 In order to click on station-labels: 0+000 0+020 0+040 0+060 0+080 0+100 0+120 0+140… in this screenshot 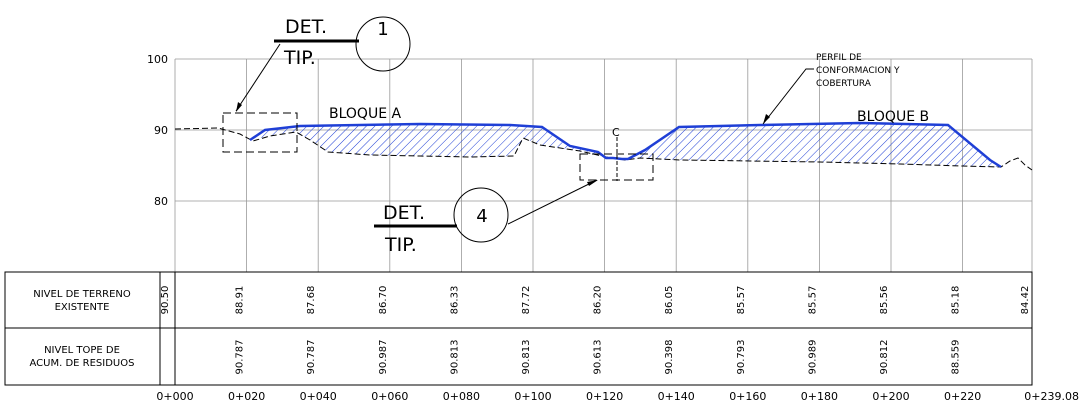, I will do `click(617, 396)`.